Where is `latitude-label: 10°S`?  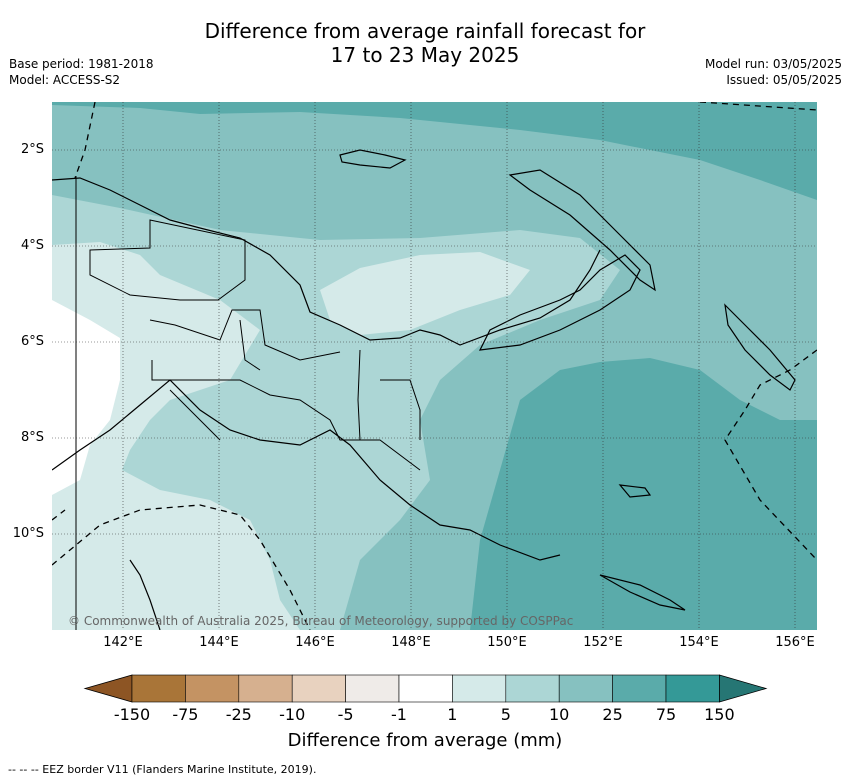
latitude-label: 10°S is located at coordinates (28, 533).